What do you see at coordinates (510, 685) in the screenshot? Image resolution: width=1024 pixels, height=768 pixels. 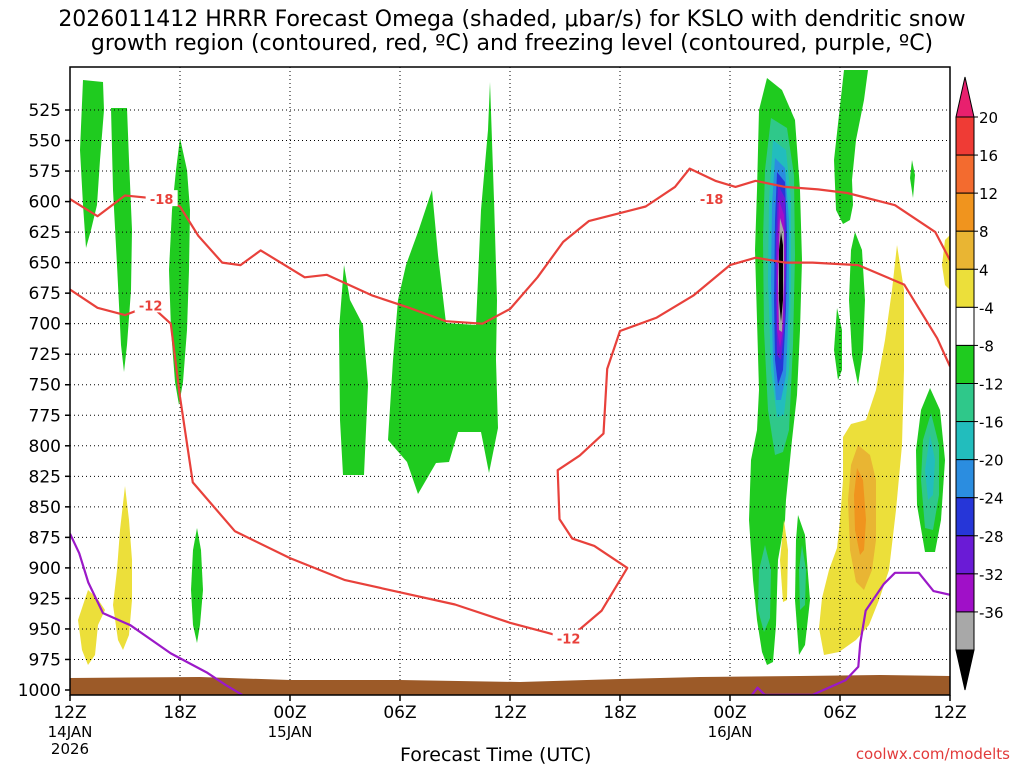 I see `surface-terrain` at bounding box center [510, 685].